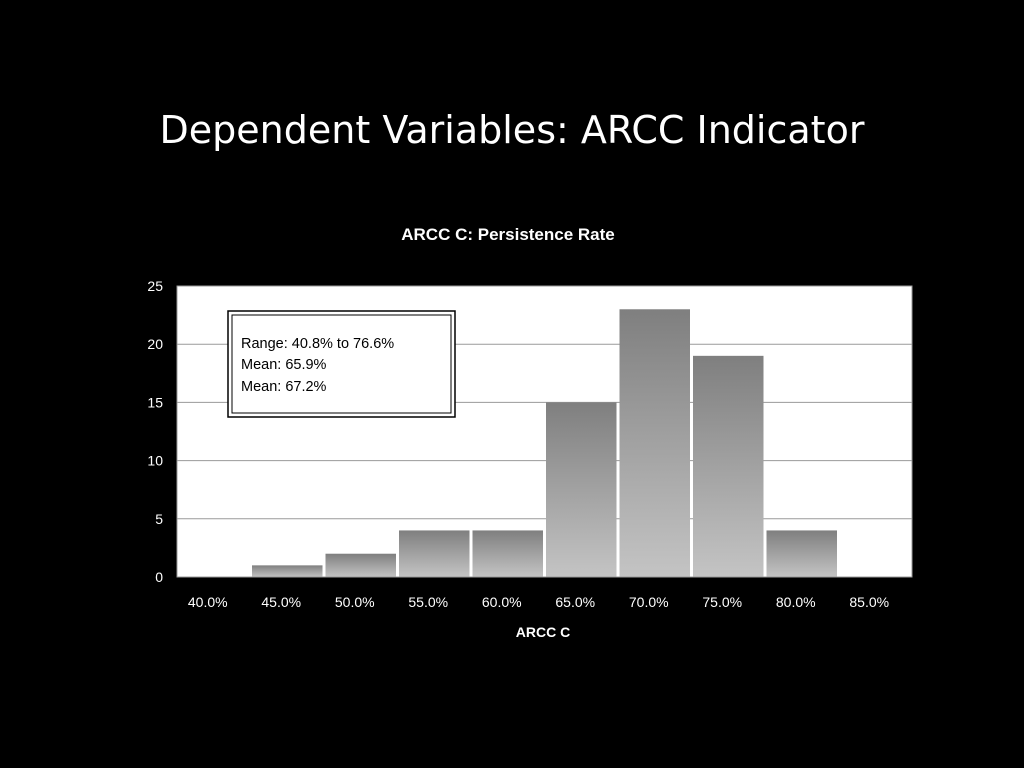  What do you see at coordinates (869, 602) in the screenshot?
I see `x-tick-label: 85.0%` at bounding box center [869, 602].